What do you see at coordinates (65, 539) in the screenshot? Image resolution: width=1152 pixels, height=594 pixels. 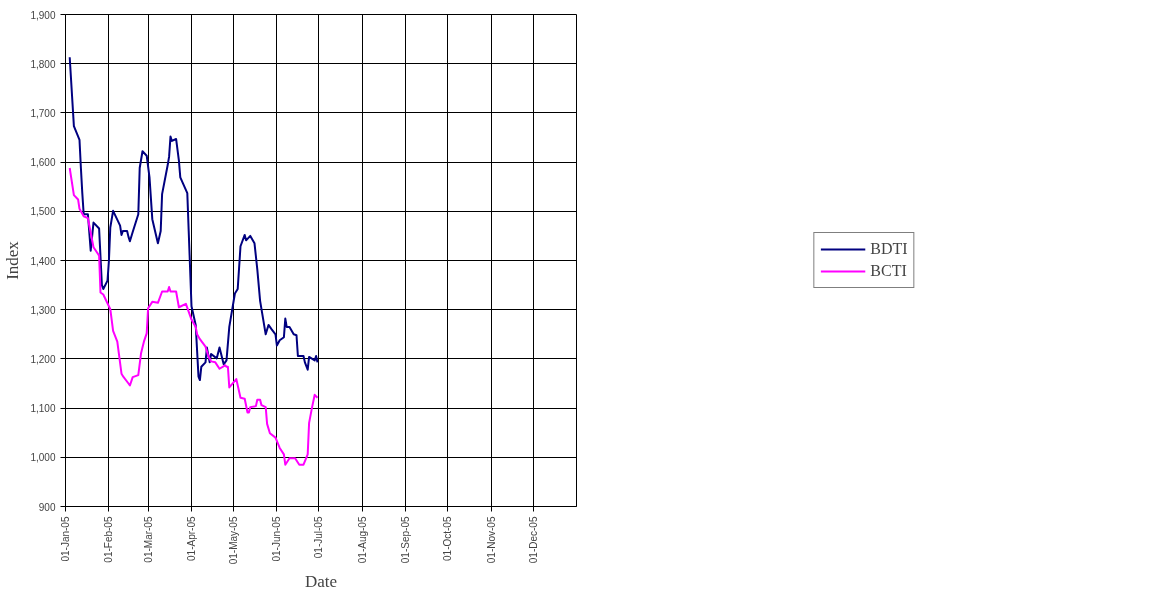 I see `x-tick-label: 01-Jan-05` at bounding box center [65, 539].